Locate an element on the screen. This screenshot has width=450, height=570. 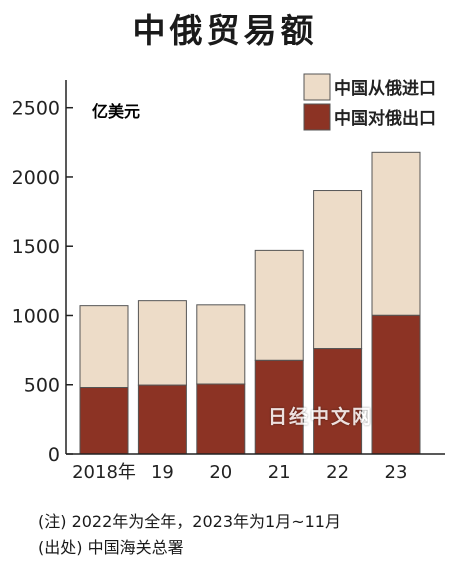
y-axis-unit-label: 亿美元 is located at coordinates (116, 111).